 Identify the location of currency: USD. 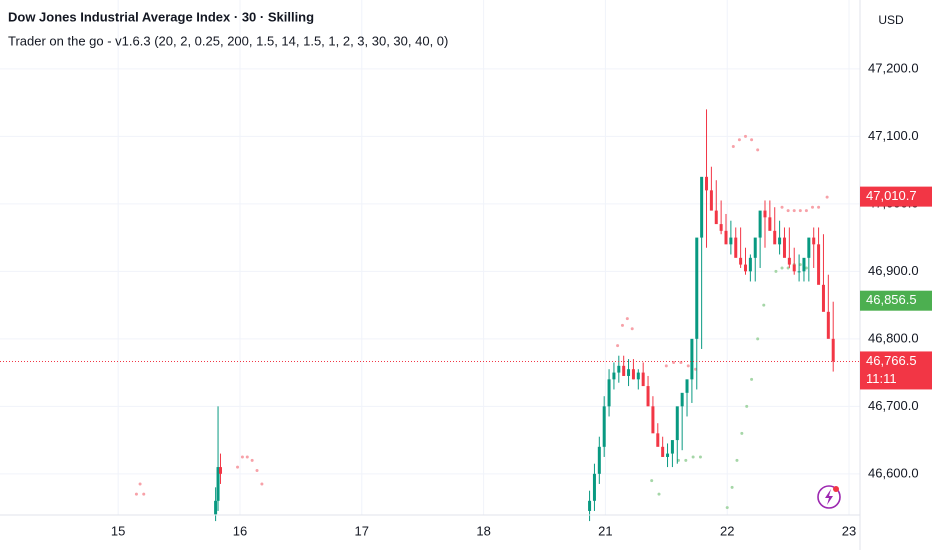
(891, 20).